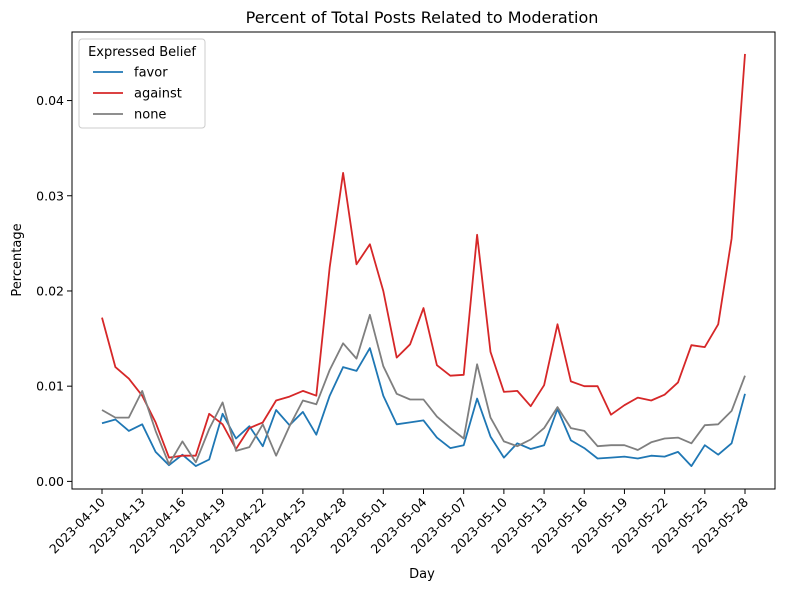  Describe the element at coordinates (158, 94) in the screenshot. I see `legend-label-against: against` at that location.